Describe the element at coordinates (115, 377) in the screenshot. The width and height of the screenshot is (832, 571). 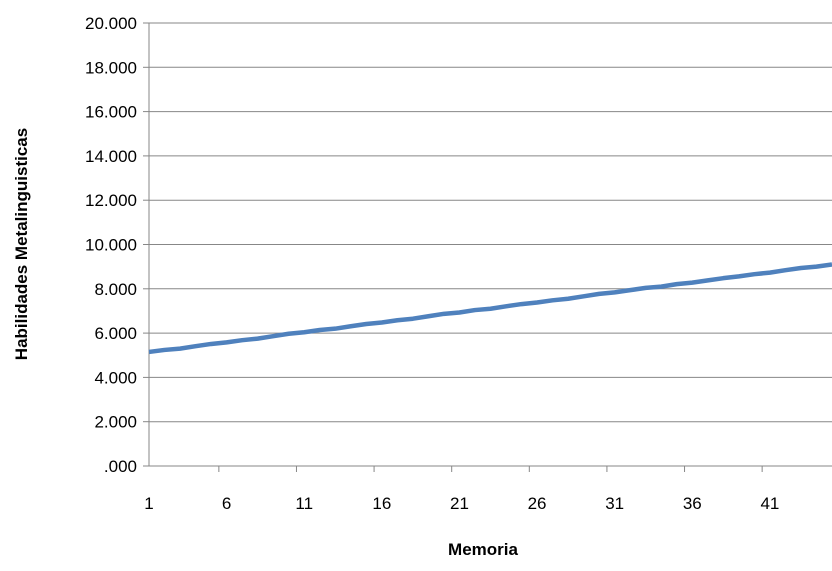
I see `y-tick-label: 4.000` at that location.